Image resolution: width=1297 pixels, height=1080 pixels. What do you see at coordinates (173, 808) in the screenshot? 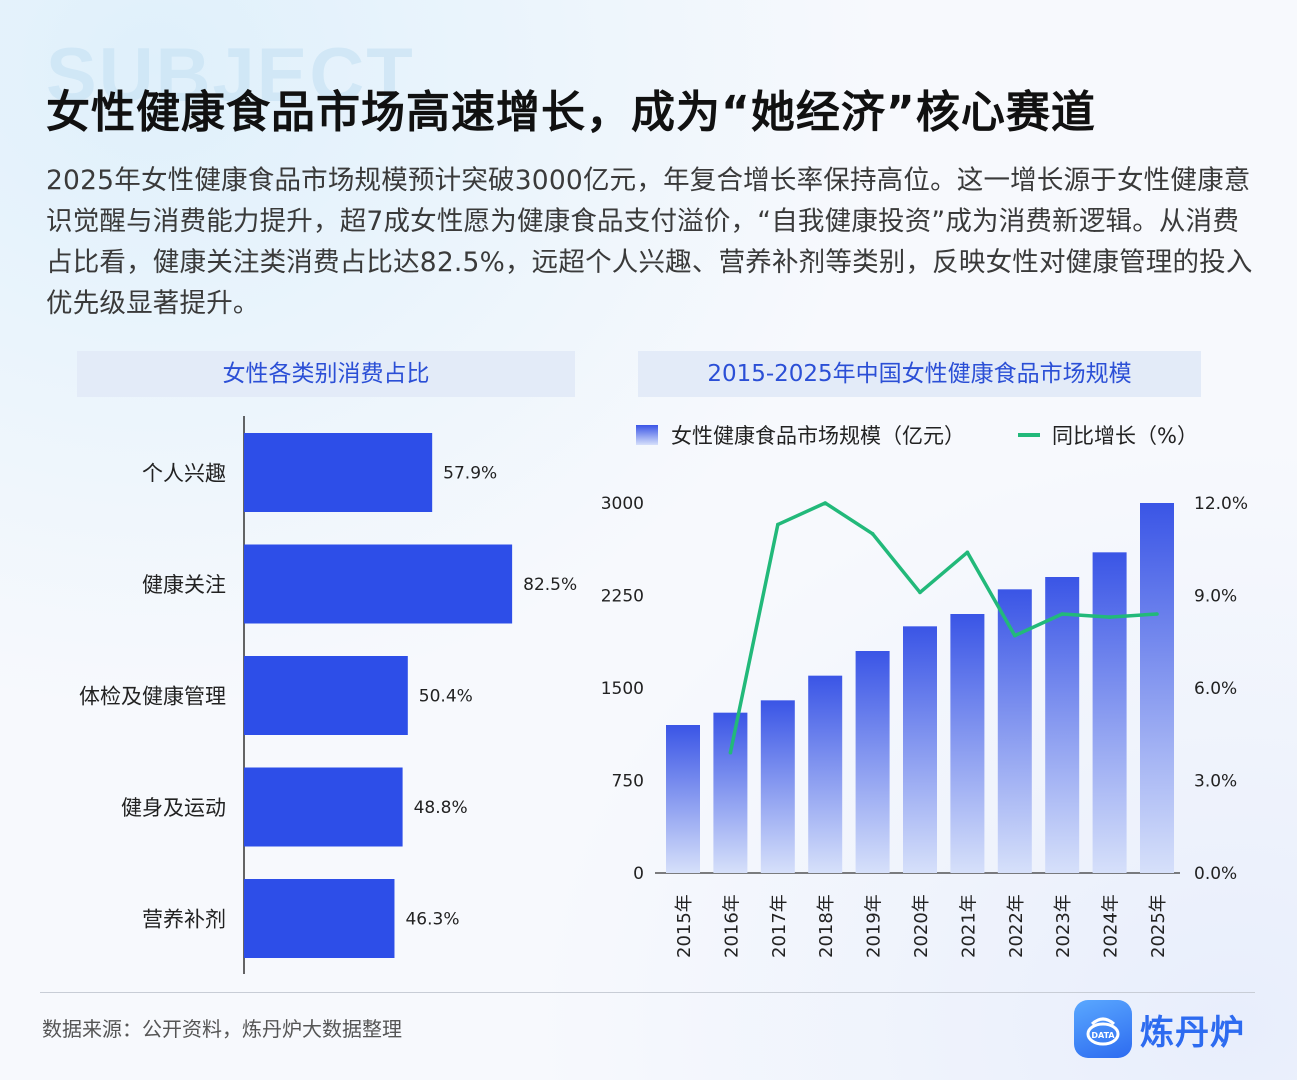
I see `category-label: 健身及运动` at bounding box center [173, 808].